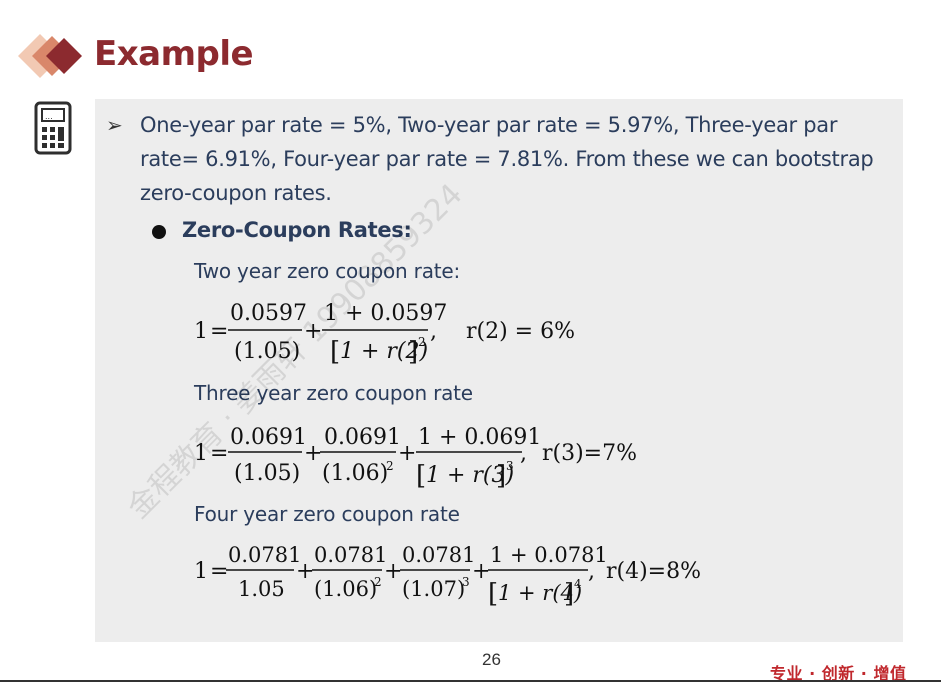 The height and width of the screenshot is (684, 941). I want to click on term4-numerator: 1 + 0.0781, so click(549, 555).